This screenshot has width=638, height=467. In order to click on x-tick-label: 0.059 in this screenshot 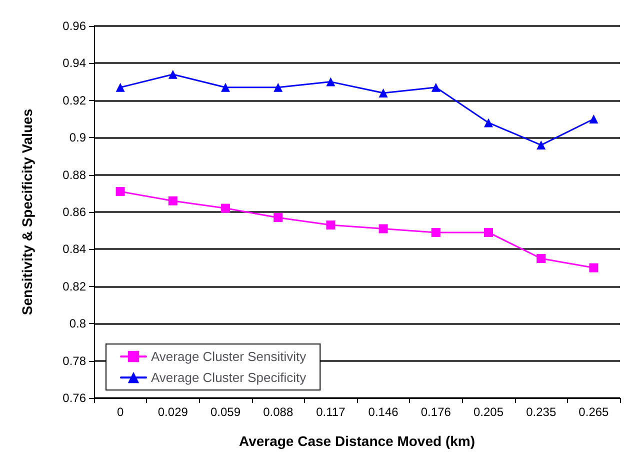, I will do `click(225, 412)`.